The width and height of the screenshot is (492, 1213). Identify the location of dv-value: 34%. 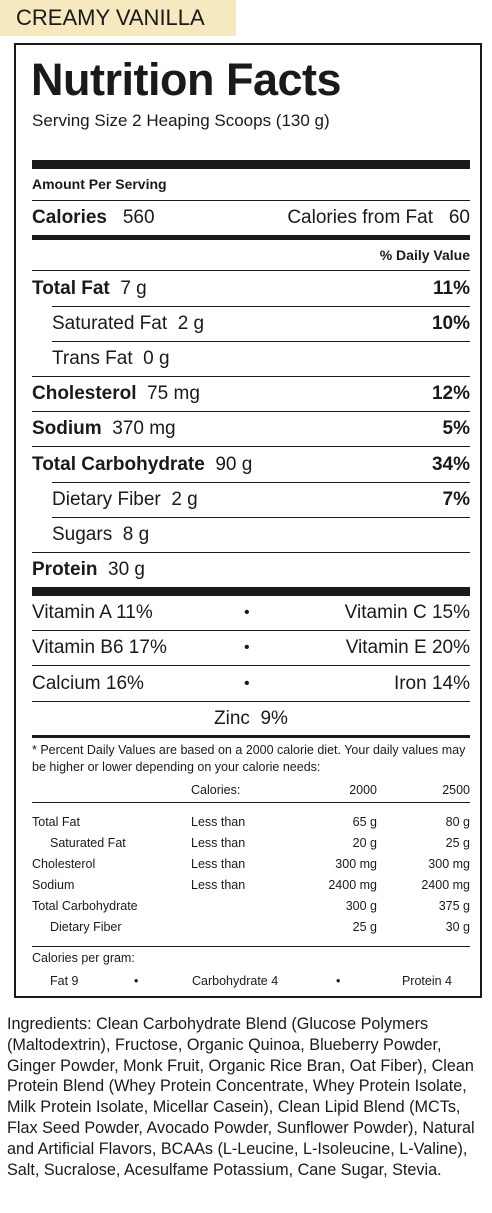
(450, 464).